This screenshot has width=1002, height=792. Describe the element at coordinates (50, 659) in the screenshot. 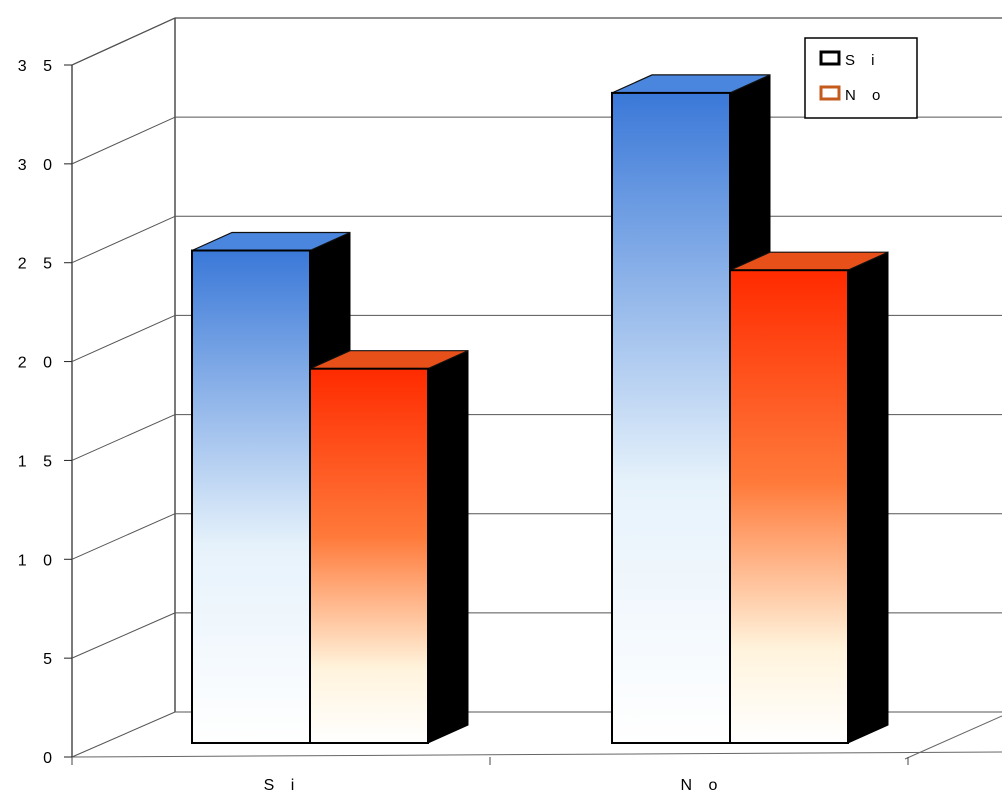

I see `y-tick-label: 5` at that location.